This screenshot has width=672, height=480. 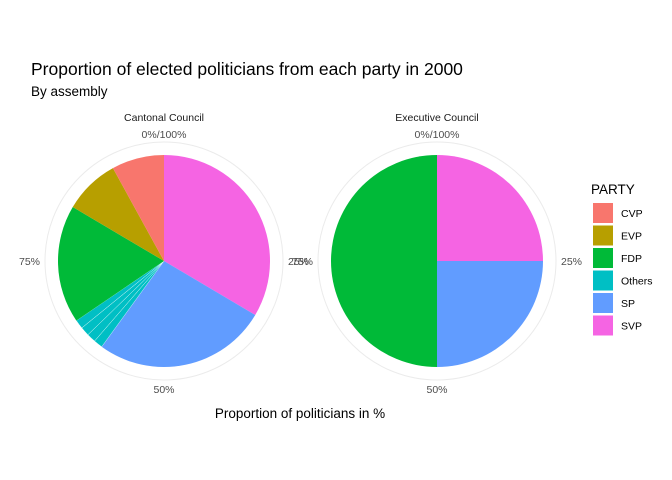 I want to click on legend-label: Others, so click(x=637, y=282).